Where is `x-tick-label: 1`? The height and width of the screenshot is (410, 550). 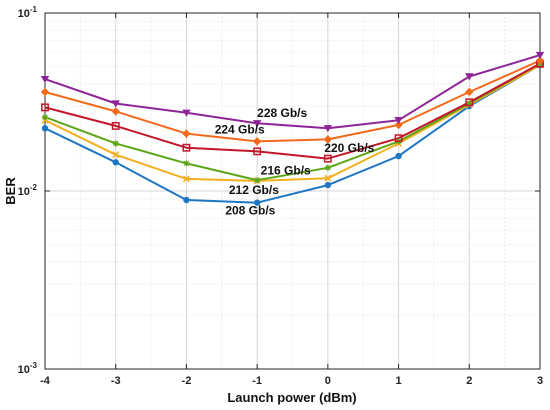
x-tick-label: 1 is located at coordinates (399, 381).